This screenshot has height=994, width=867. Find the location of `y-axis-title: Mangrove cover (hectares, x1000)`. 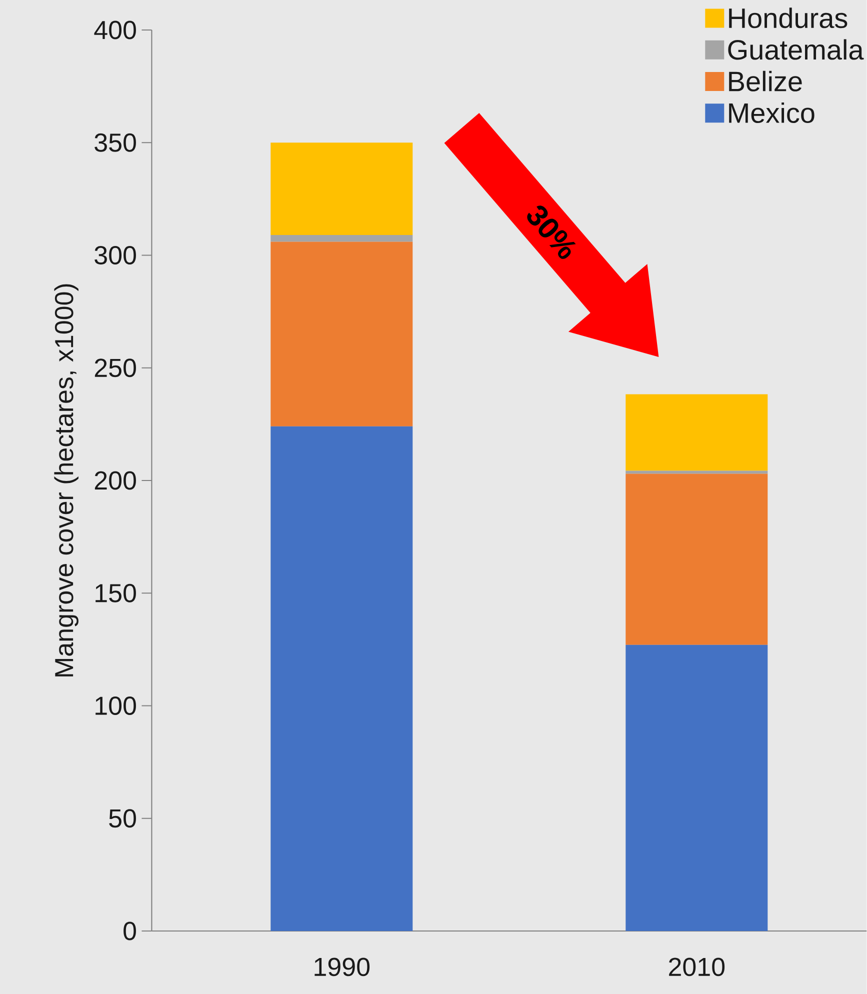

y-axis-title: Mangrove cover (hectares, x1000) is located at coordinates (66, 480).